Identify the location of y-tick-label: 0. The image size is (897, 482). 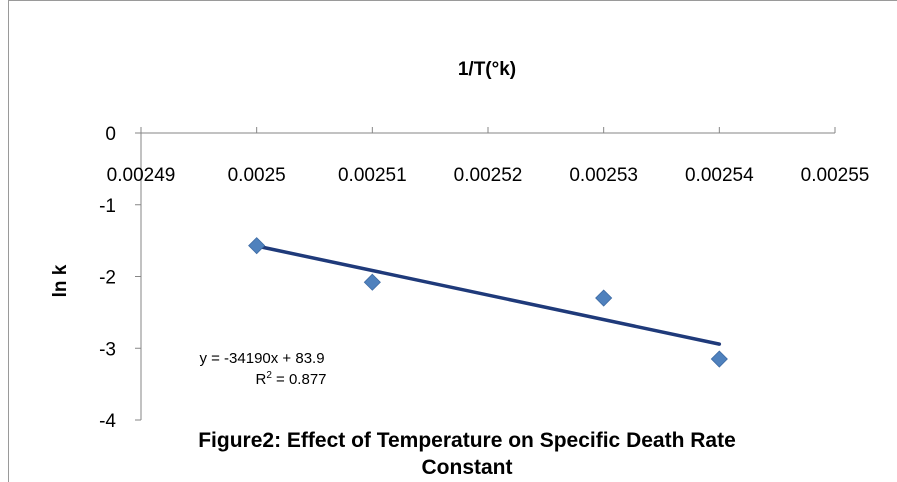
(110, 134).